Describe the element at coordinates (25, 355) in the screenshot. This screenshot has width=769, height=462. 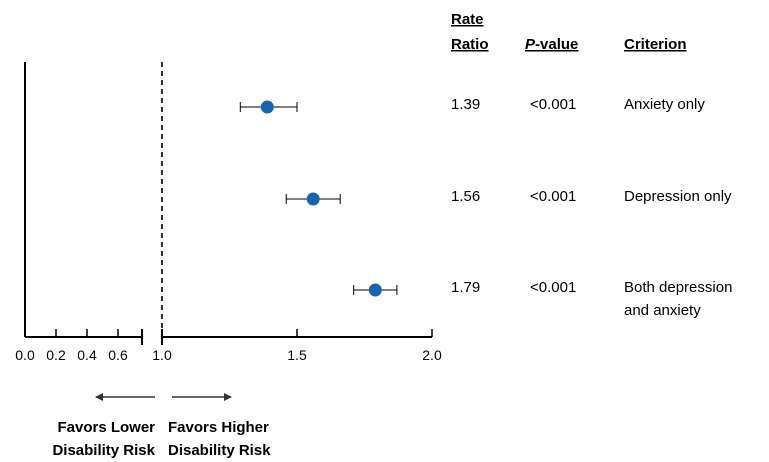
I see `x-tick-label: 0.0` at that location.